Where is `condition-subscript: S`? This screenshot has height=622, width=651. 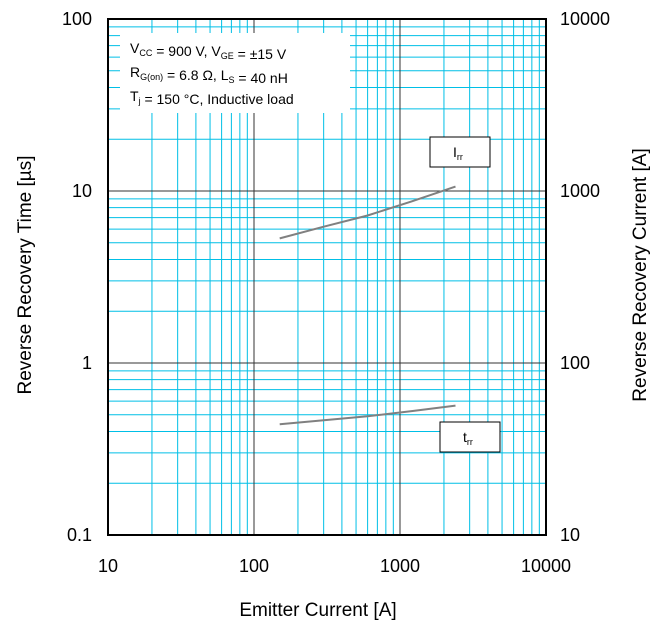
condition-subscript: S is located at coordinates (231, 80).